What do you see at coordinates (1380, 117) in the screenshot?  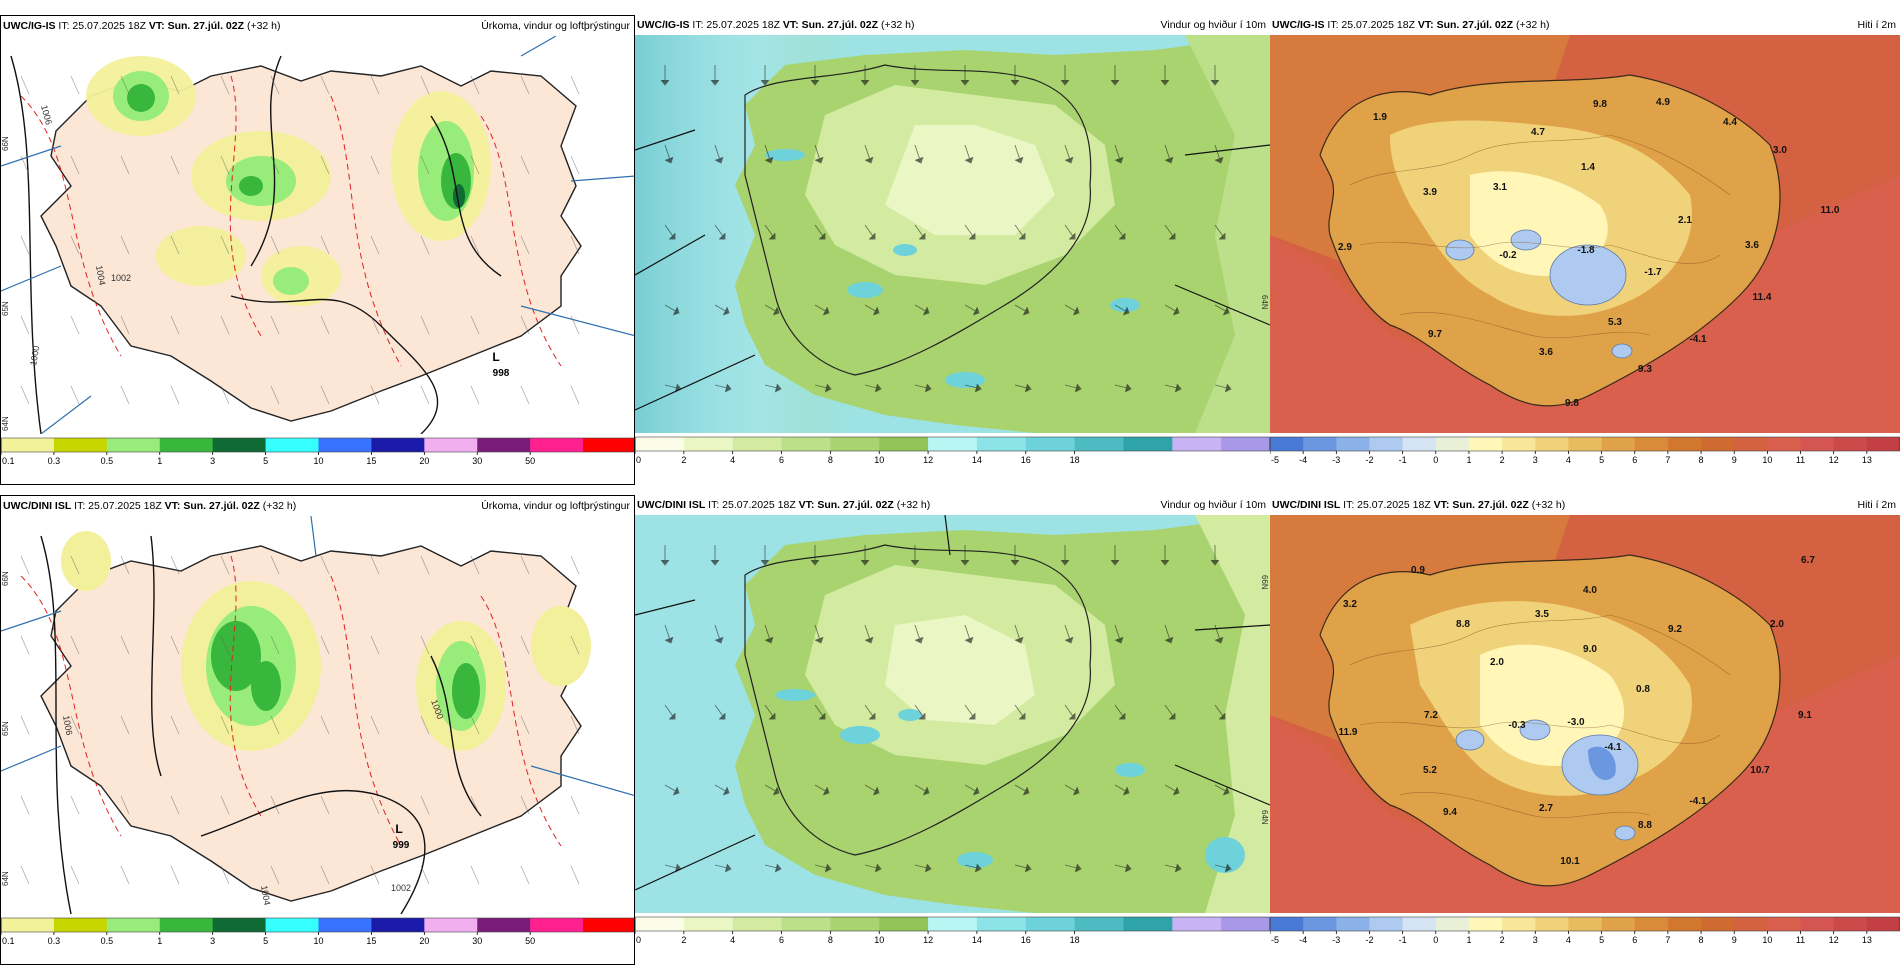 I see `temp-label: 1.9` at bounding box center [1380, 117].